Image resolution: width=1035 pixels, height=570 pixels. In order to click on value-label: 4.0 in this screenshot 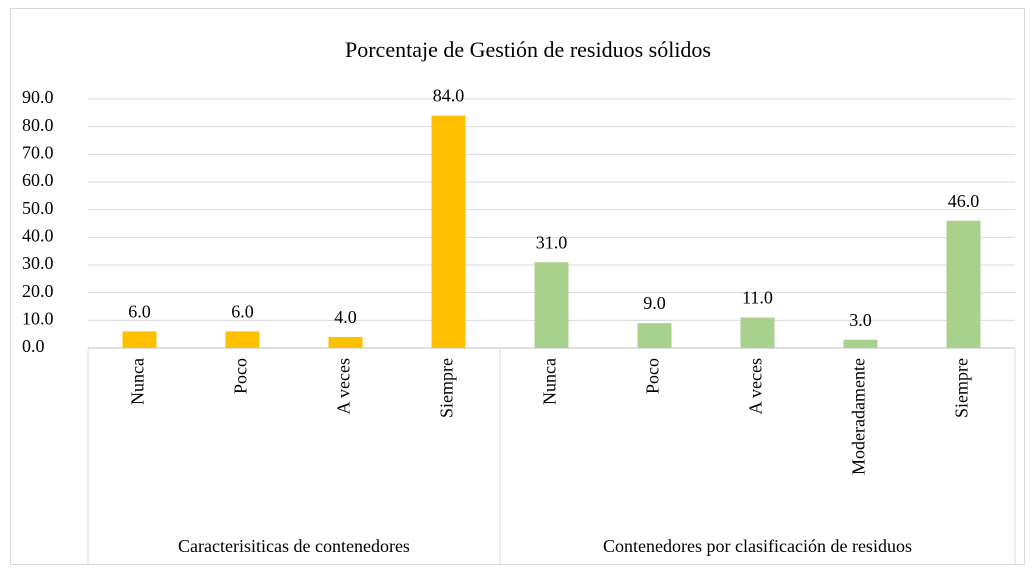, I will do `click(345, 317)`.